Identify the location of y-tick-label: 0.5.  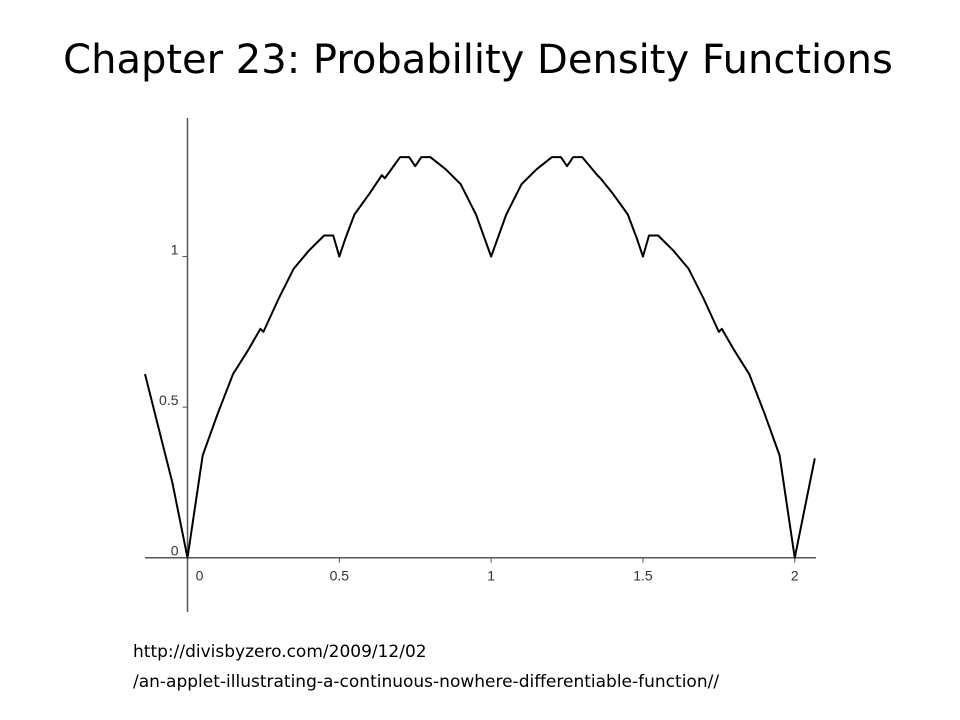
(169, 400).